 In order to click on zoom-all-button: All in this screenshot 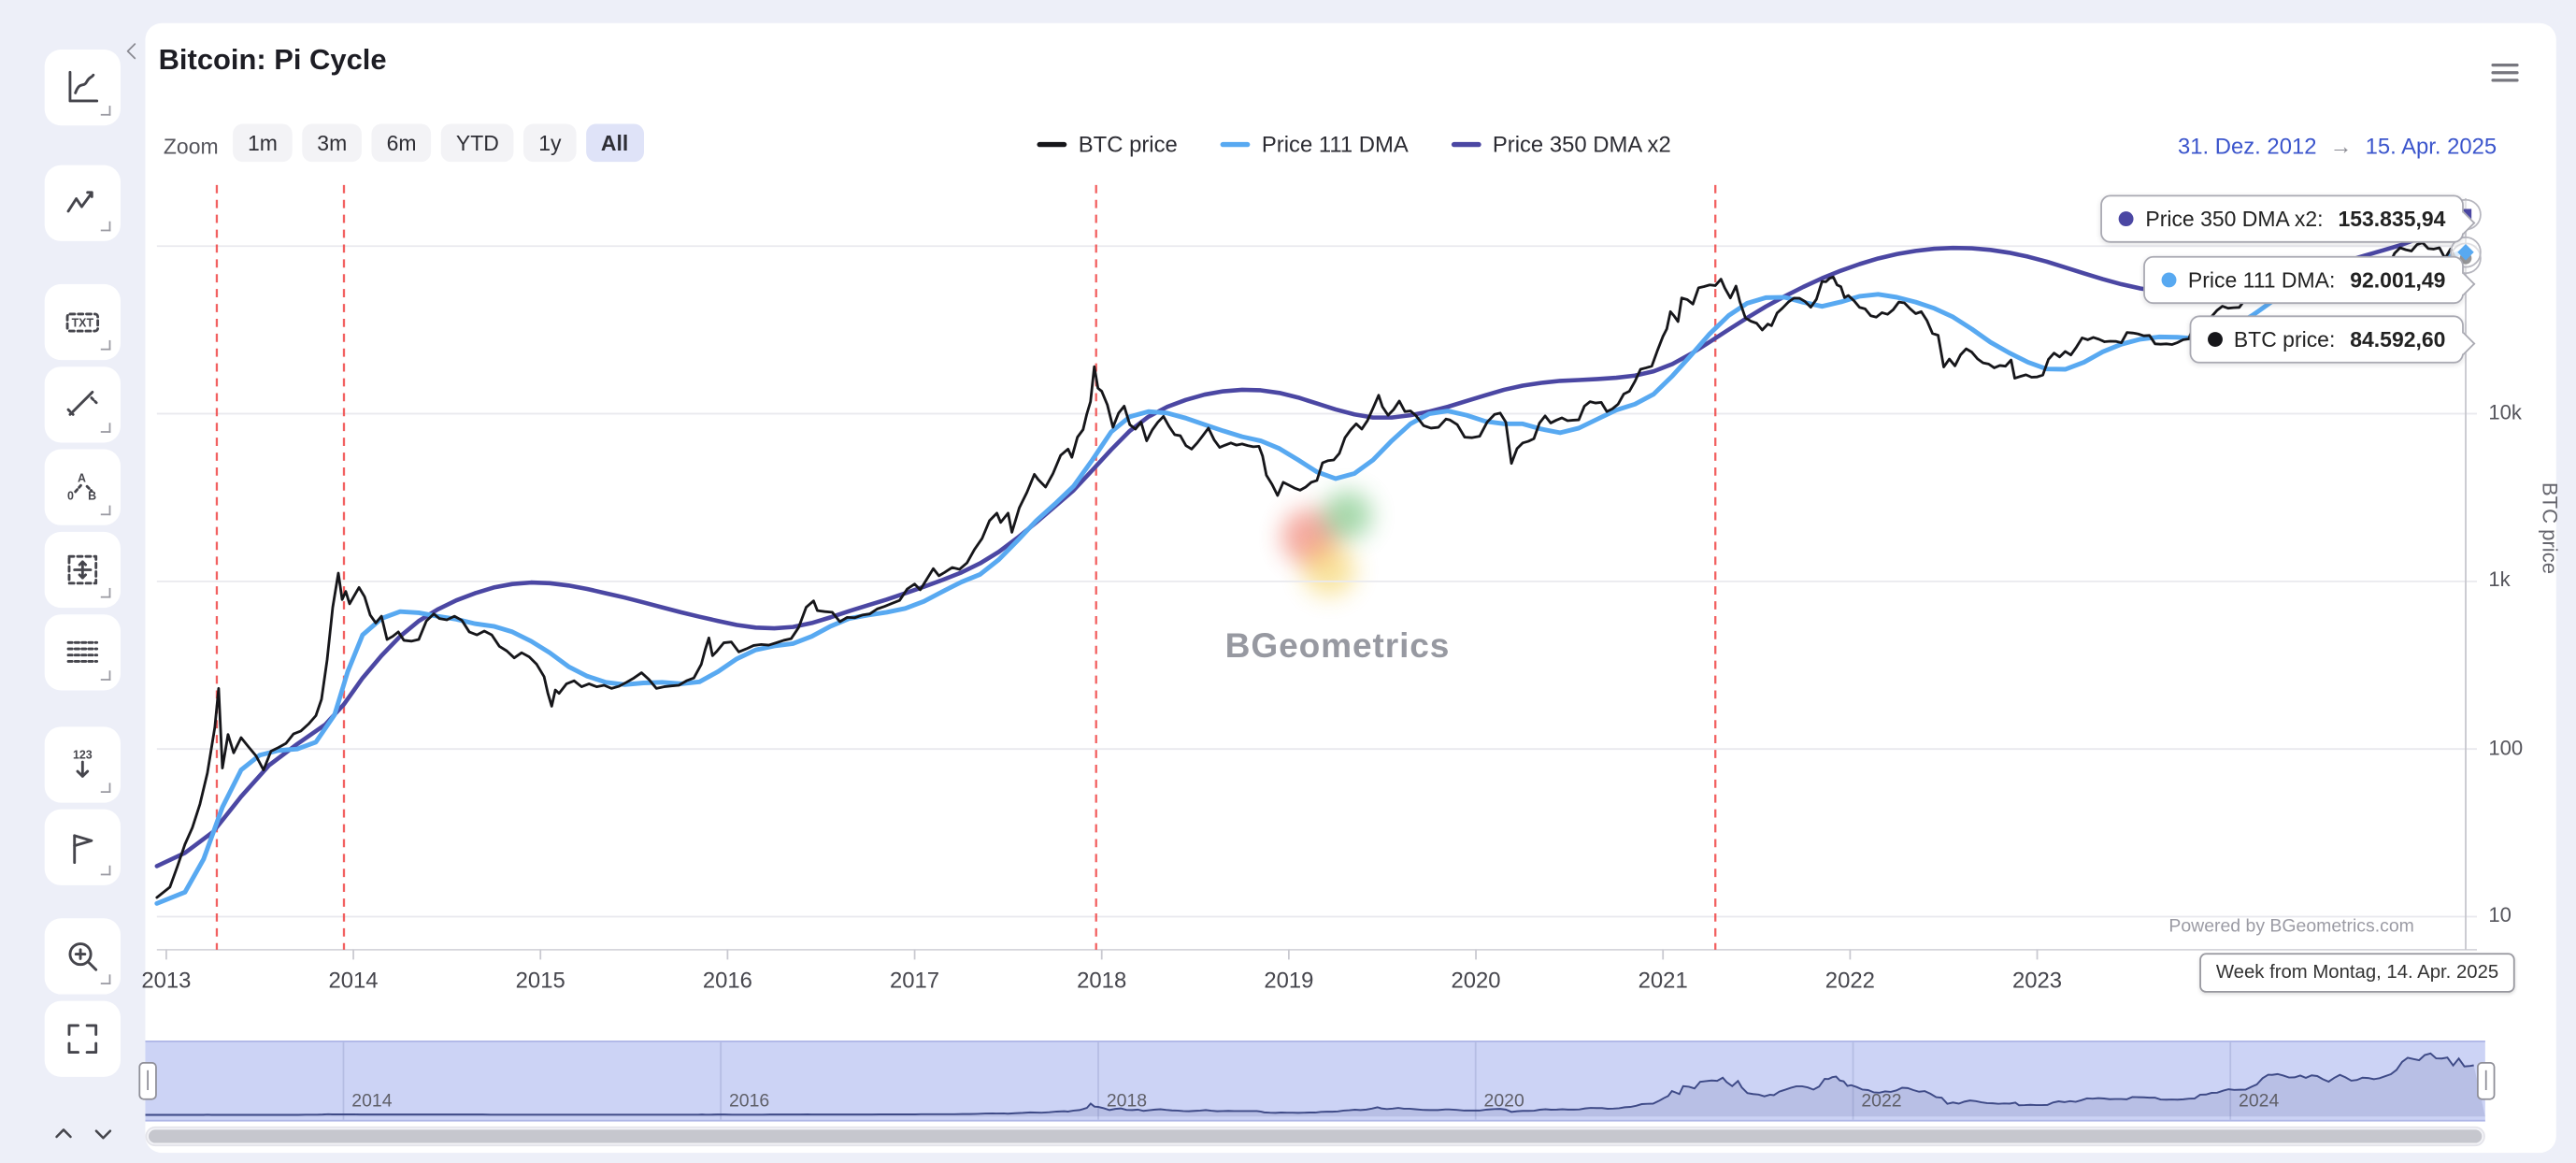, I will do `click(615, 143)`.